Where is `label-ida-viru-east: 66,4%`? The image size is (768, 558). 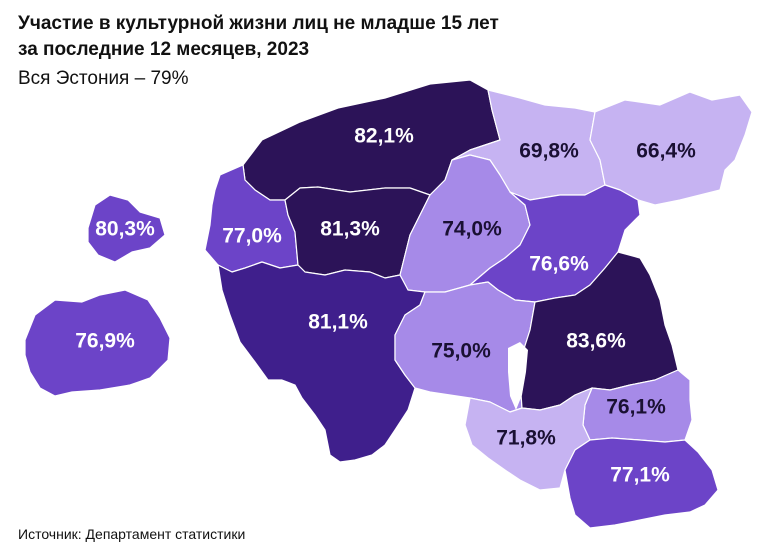
label-ida-viru-east: 66,4% is located at coordinates (666, 151).